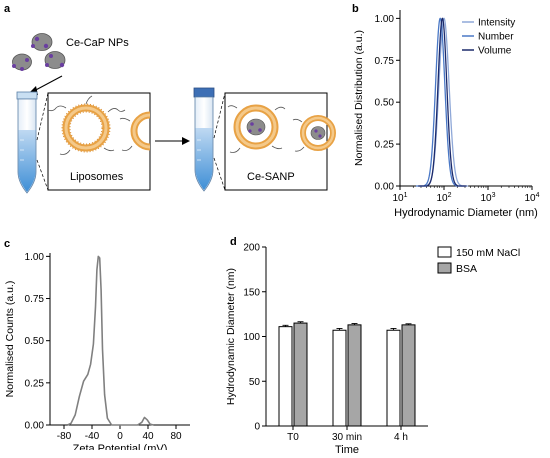 Image resolution: width=550 pixels, height=458 pixels. Describe the element at coordinates (64, 436) in the screenshot. I see `x-tick-label: -80` at that location.